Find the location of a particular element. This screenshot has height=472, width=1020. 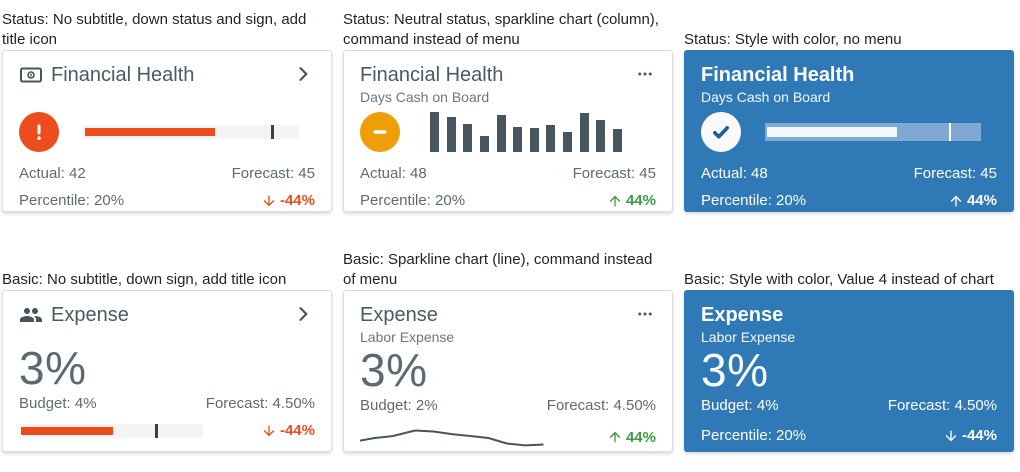

column-sparkline is located at coordinates (526, 132).